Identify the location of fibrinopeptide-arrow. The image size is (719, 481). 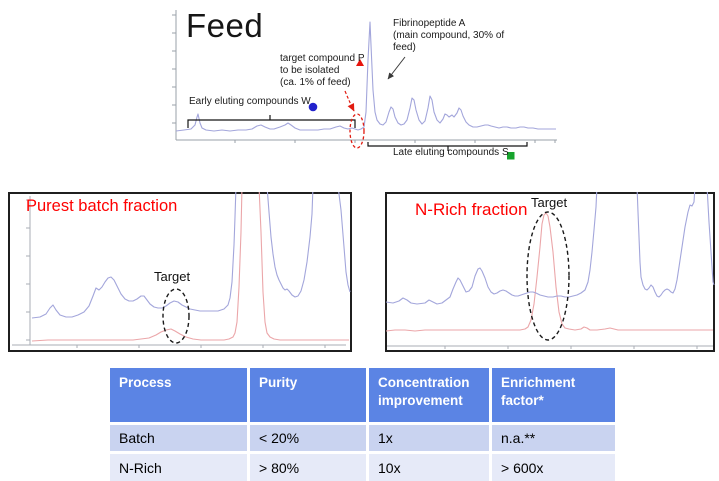
(396, 68).